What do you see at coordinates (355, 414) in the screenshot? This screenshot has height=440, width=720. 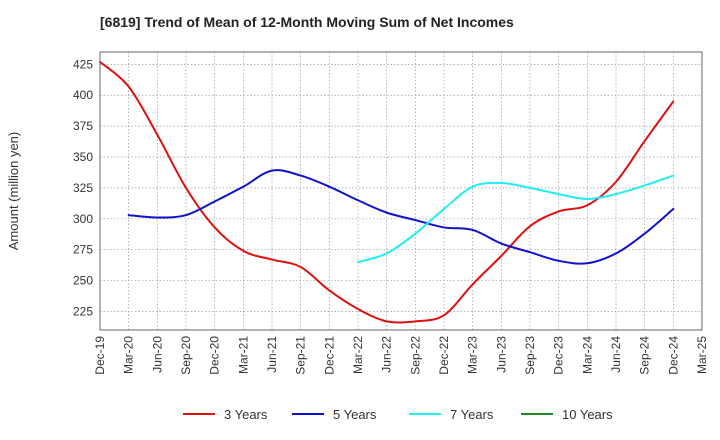 I see `legend-label-5-years: 5 Years` at bounding box center [355, 414].